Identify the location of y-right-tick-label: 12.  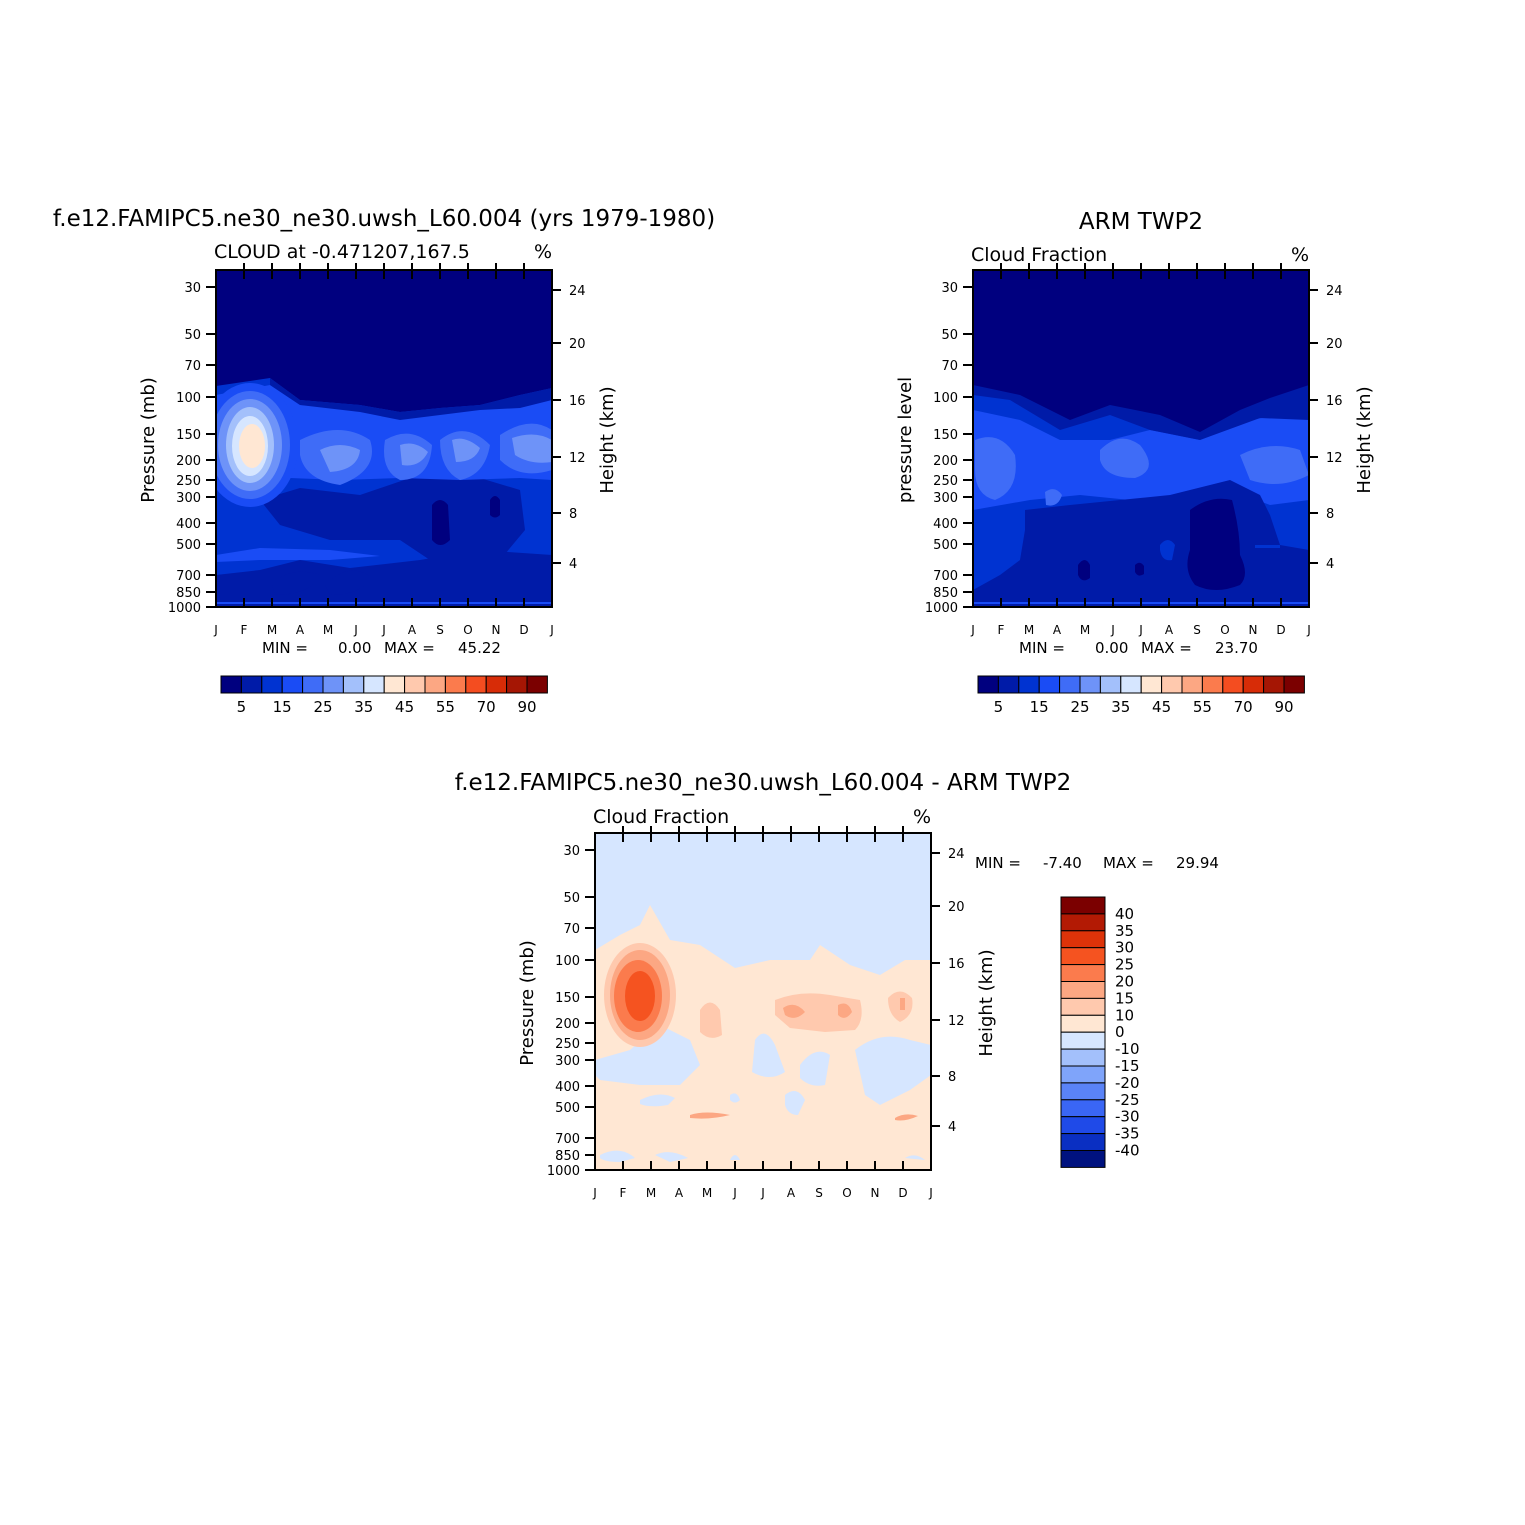
(577, 458).